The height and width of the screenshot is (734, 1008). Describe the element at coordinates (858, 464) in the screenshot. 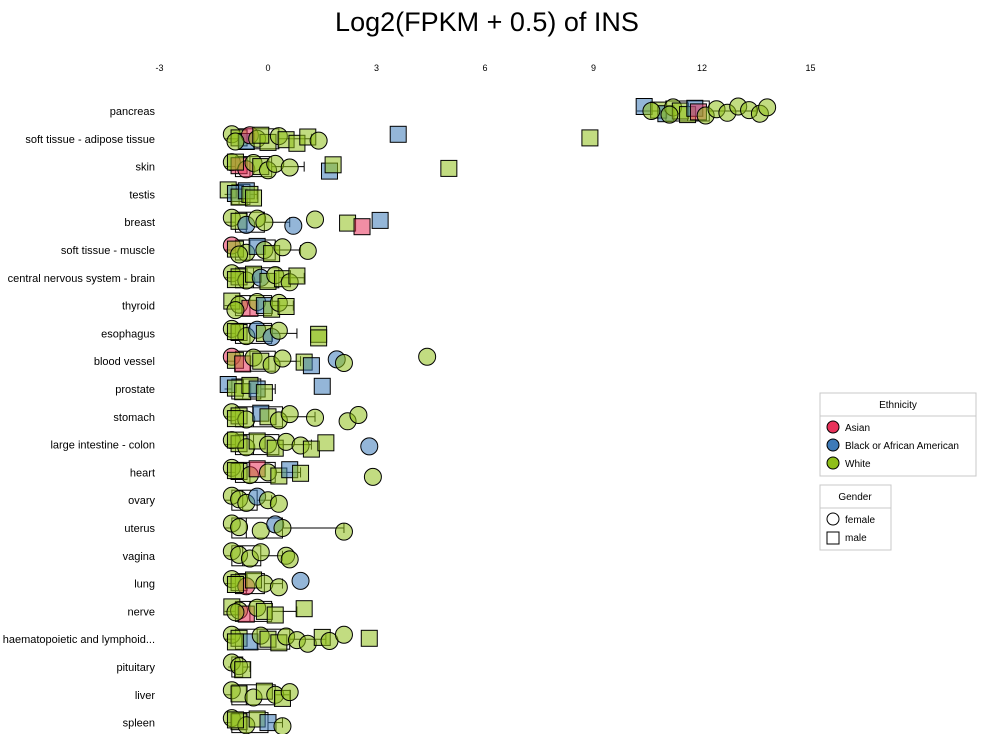

I see `legend-white-label: White` at that location.